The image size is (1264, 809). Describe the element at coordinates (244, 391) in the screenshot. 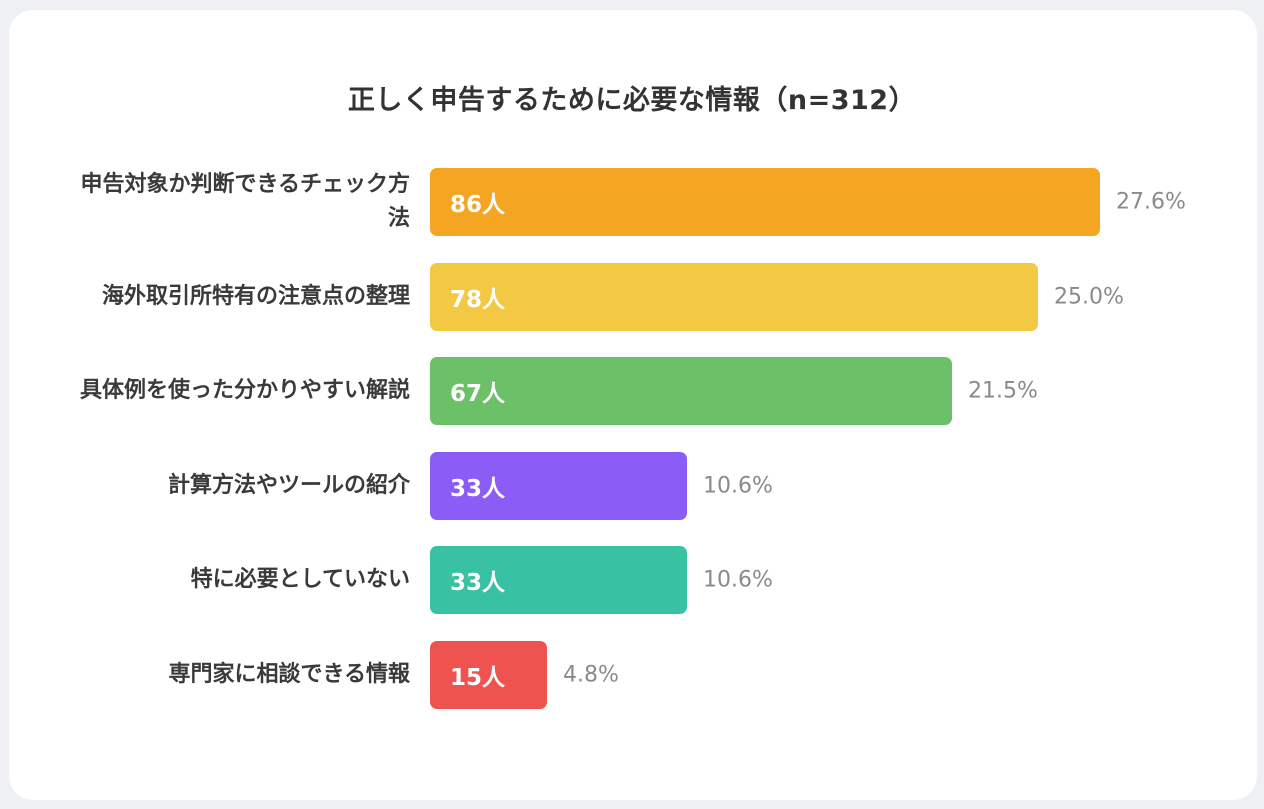

I see `category-label: 具体例を使った分かりやすい解説` at that location.